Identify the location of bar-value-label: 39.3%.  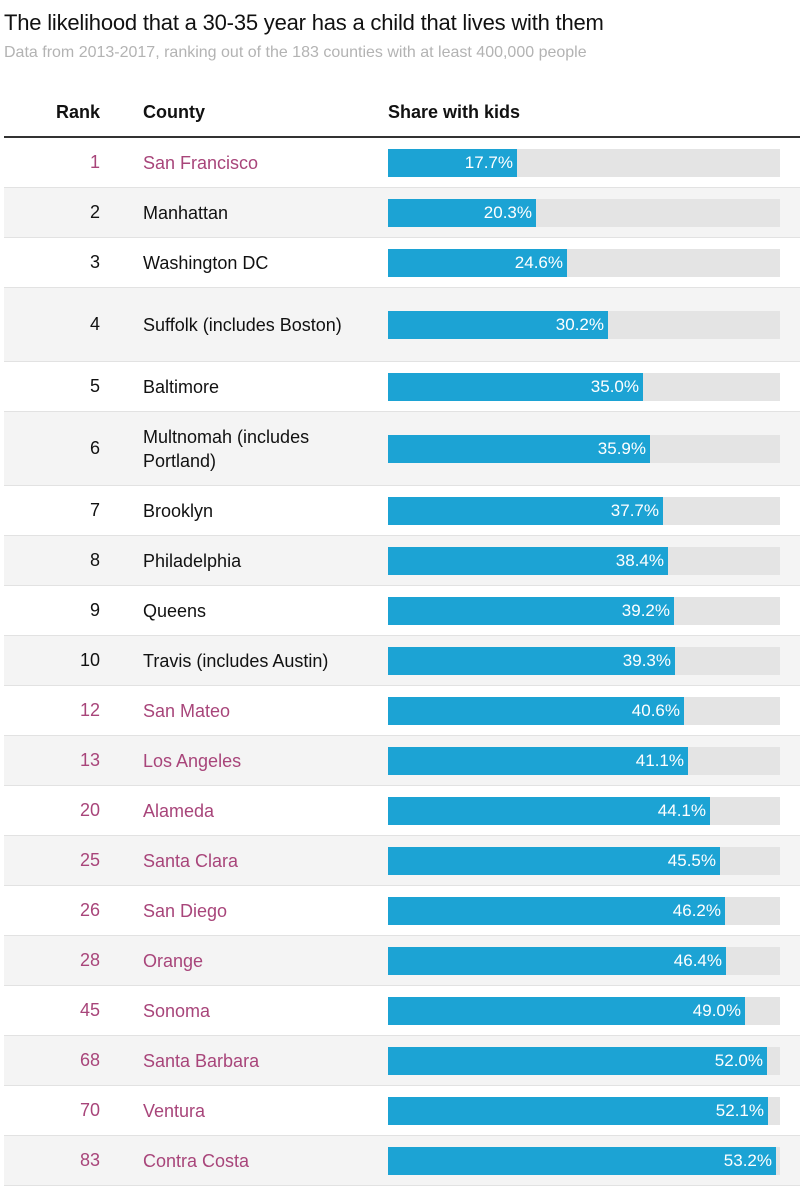
(646, 660).